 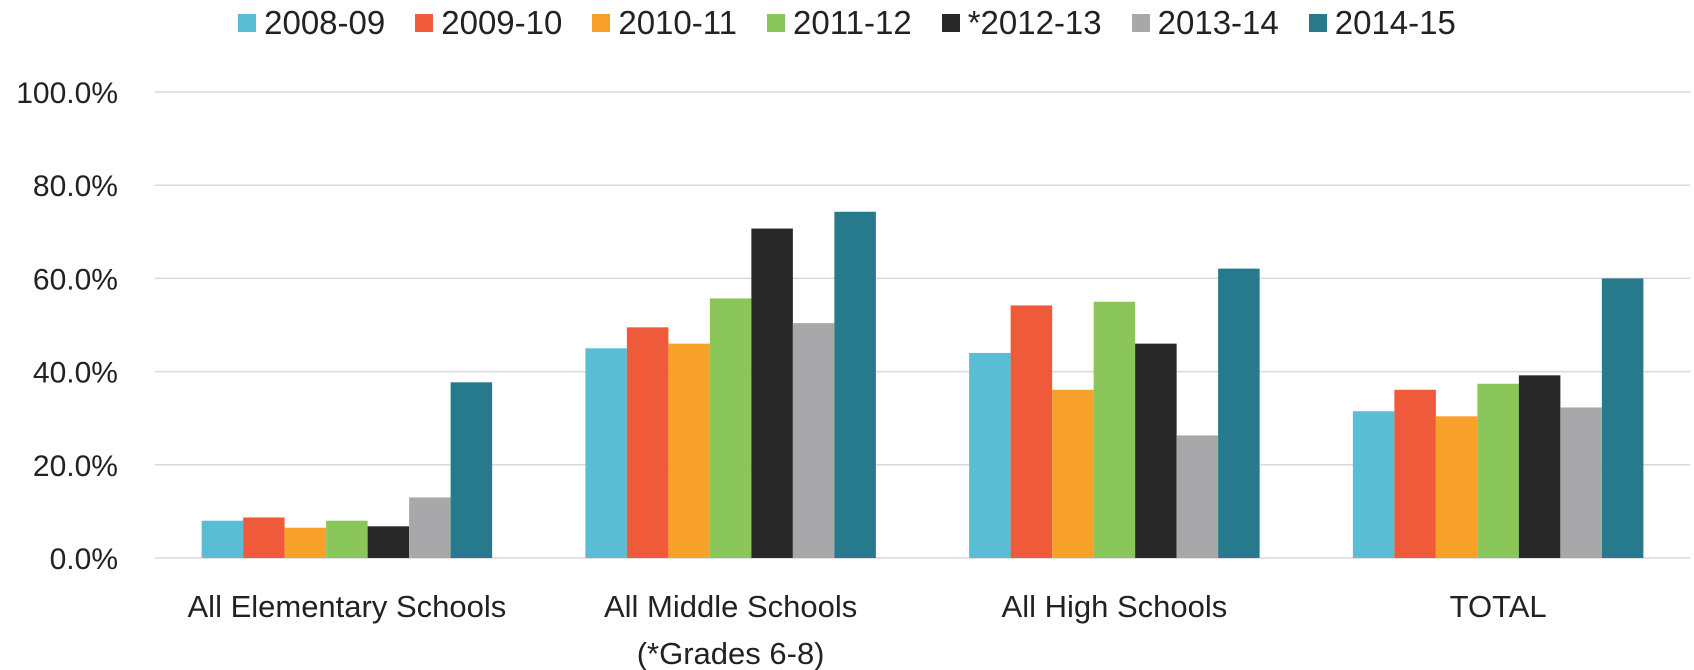 I want to click on y-axis-ticks: 0.0% 20.0% 40.0% 60.0% 80.0% 100.0%, so click(x=67, y=326).